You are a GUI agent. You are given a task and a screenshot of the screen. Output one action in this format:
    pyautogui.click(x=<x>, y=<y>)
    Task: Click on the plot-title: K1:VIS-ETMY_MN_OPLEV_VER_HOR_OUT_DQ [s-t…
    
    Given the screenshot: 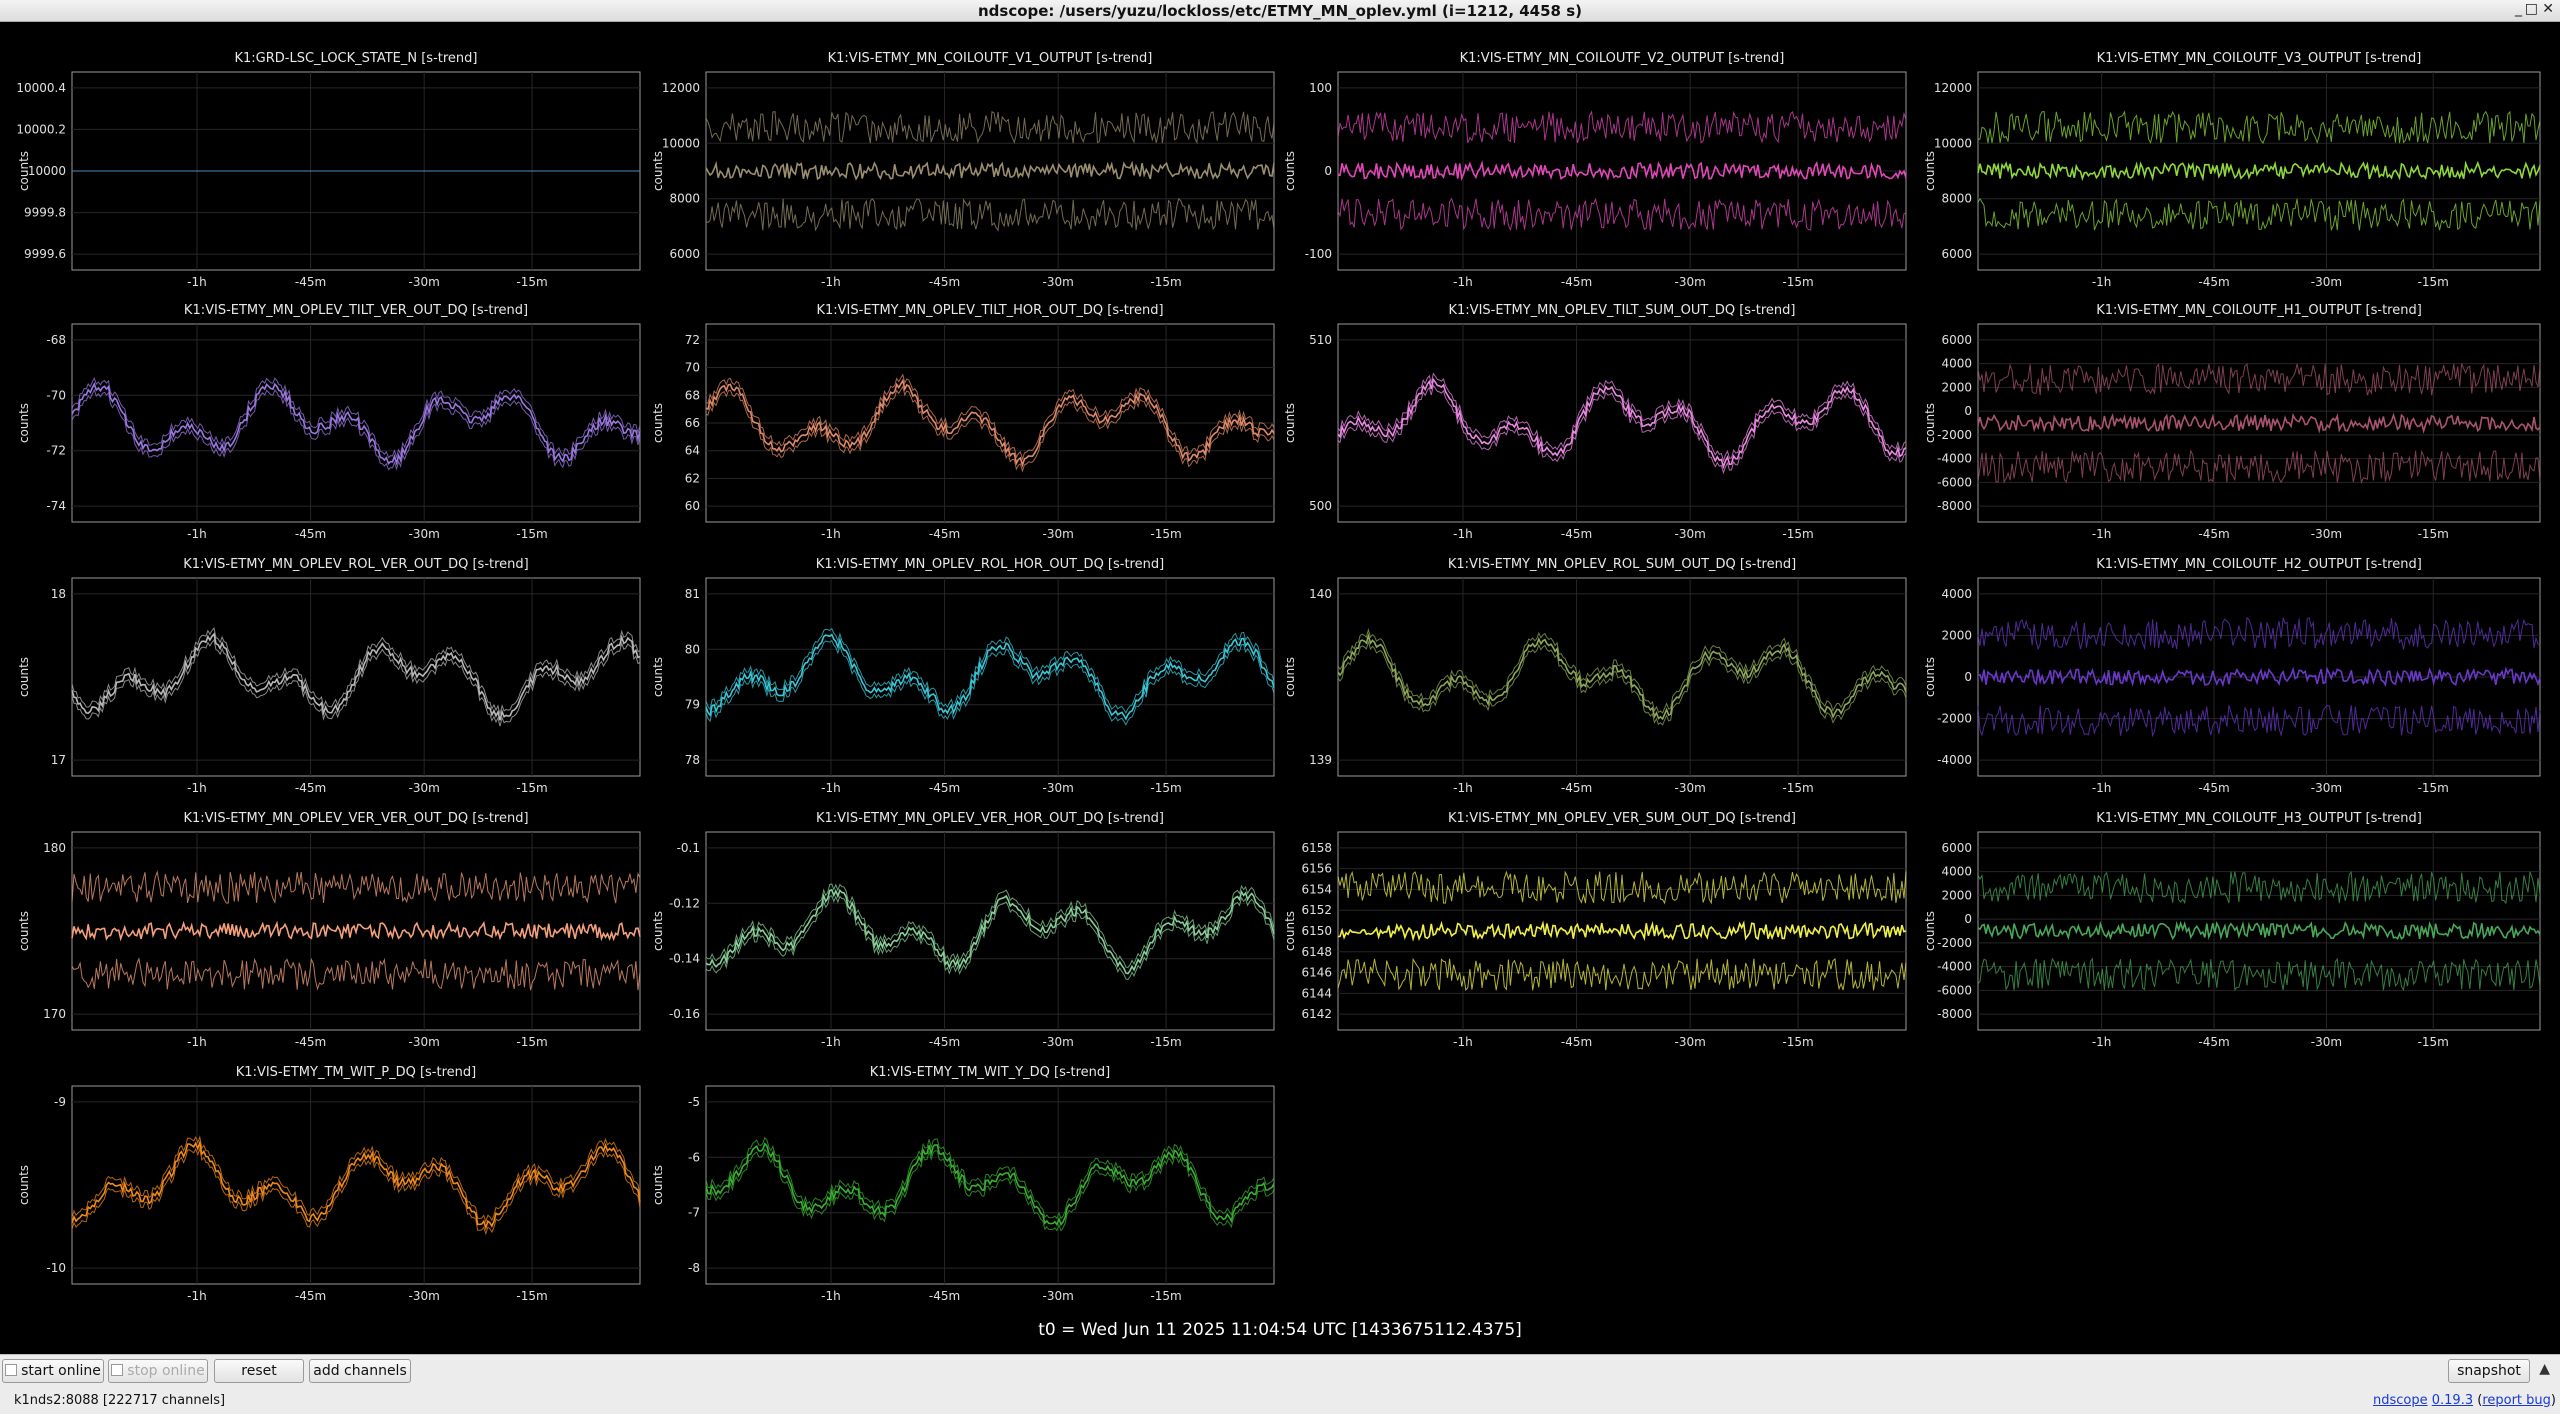 What is the action you would take?
    pyautogui.click(x=990, y=818)
    